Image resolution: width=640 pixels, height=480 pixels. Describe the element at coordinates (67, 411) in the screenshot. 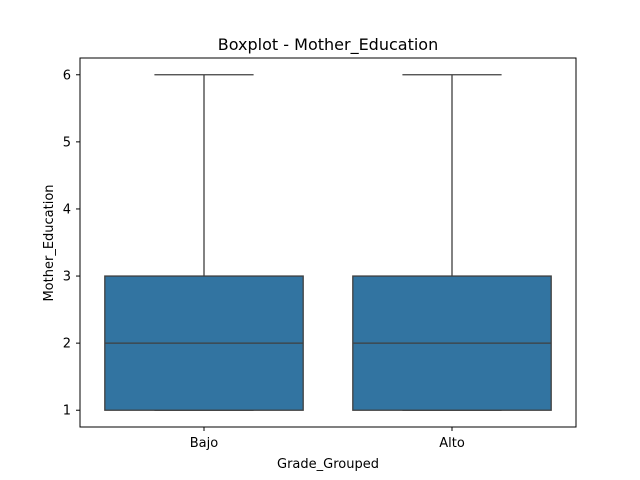

I see `y-tick-label: 1` at that location.